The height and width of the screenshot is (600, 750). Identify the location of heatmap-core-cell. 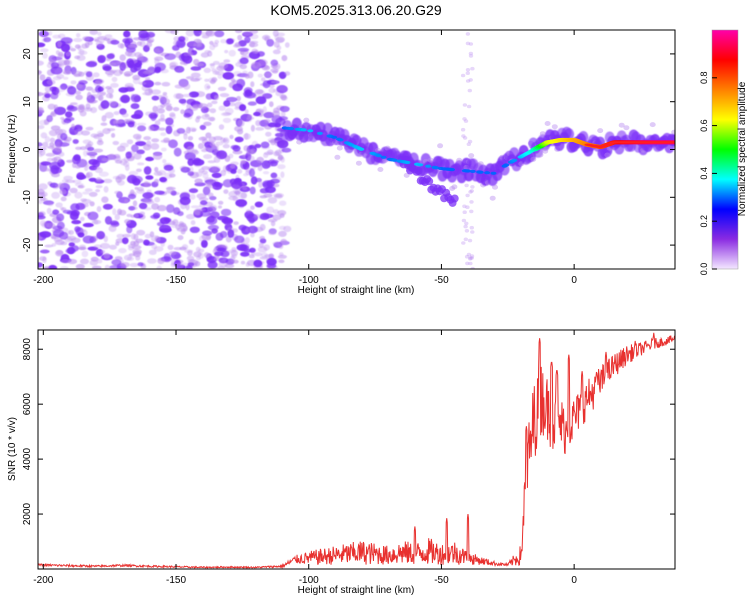
(436, 168).